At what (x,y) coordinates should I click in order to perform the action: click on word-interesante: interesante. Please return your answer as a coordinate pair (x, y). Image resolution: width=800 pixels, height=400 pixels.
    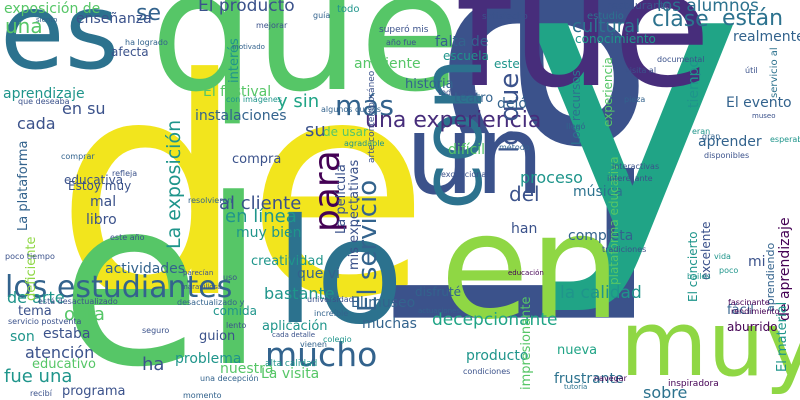
    Looking at the image, I should click on (630, 178).